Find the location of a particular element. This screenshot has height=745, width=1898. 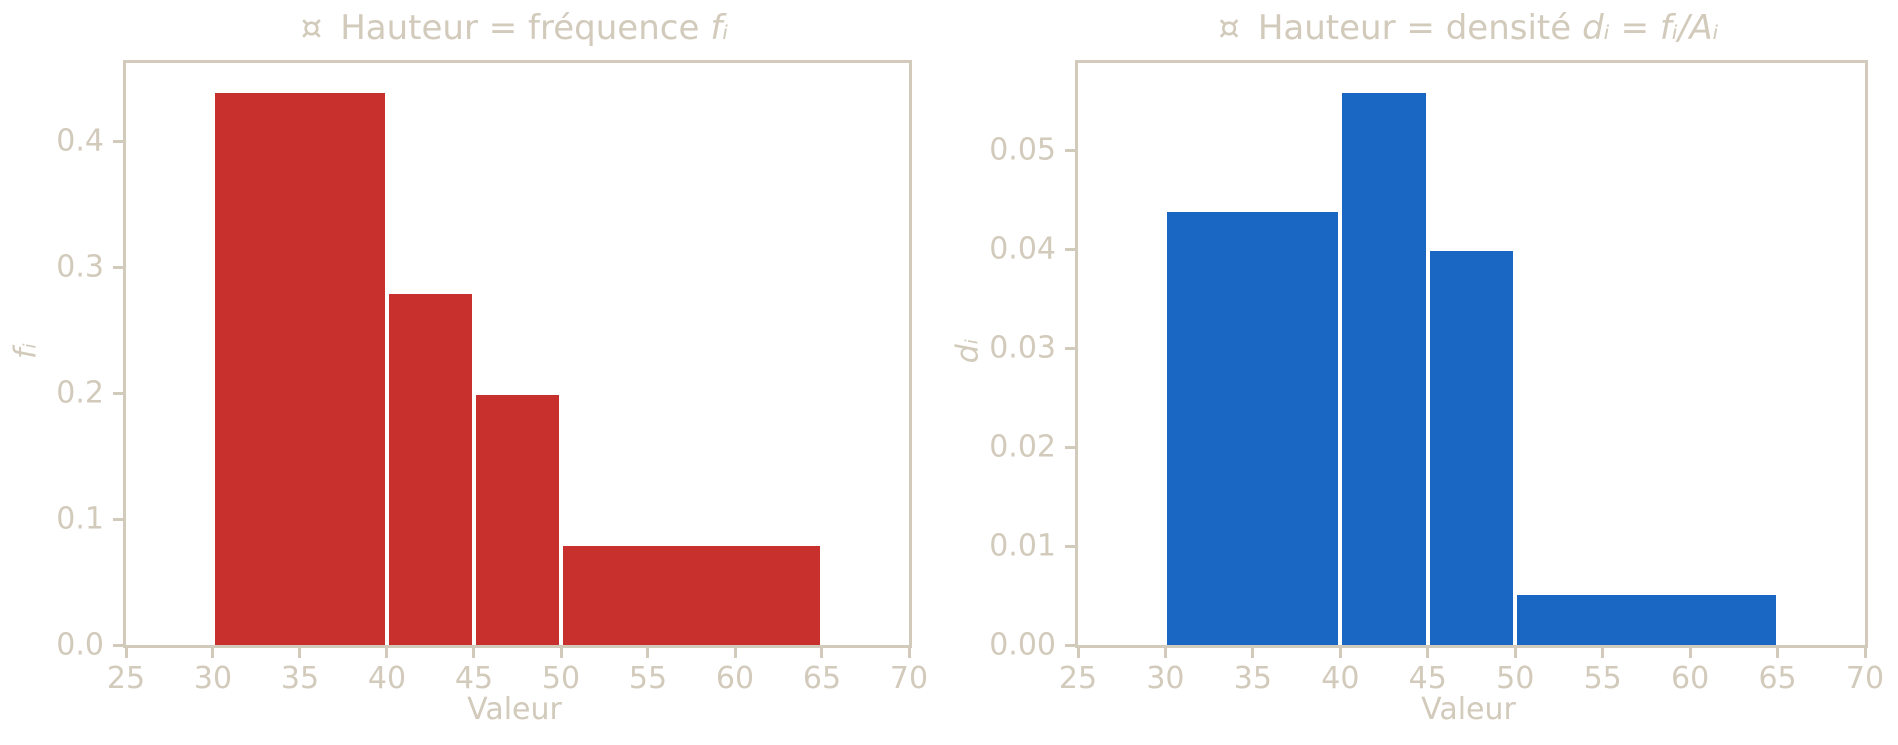

chart-title: ¤ Hauteur = densité dᵢ = fᵢ/Aᵢ is located at coordinates (1468, 28).